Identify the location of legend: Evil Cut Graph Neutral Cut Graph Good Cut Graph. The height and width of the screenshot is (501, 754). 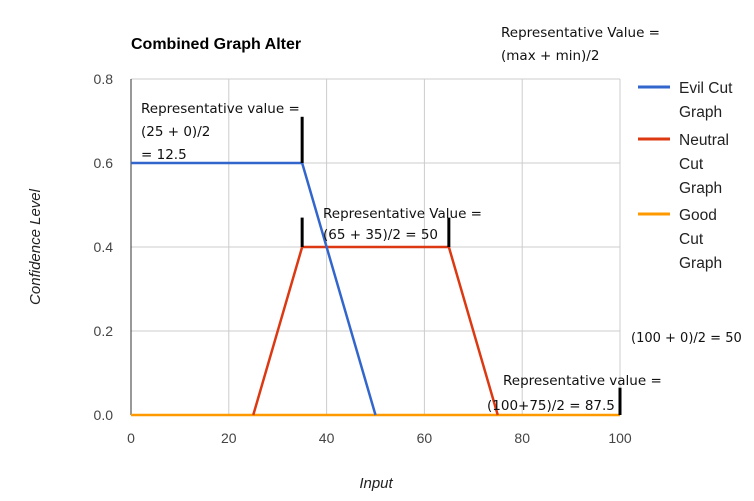
(685, 176).